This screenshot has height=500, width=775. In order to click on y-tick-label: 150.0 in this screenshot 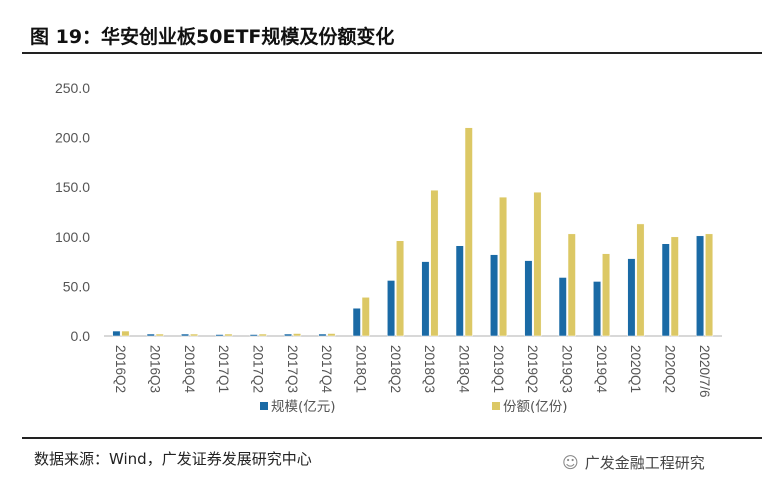, I will do `click(72, 187)`.